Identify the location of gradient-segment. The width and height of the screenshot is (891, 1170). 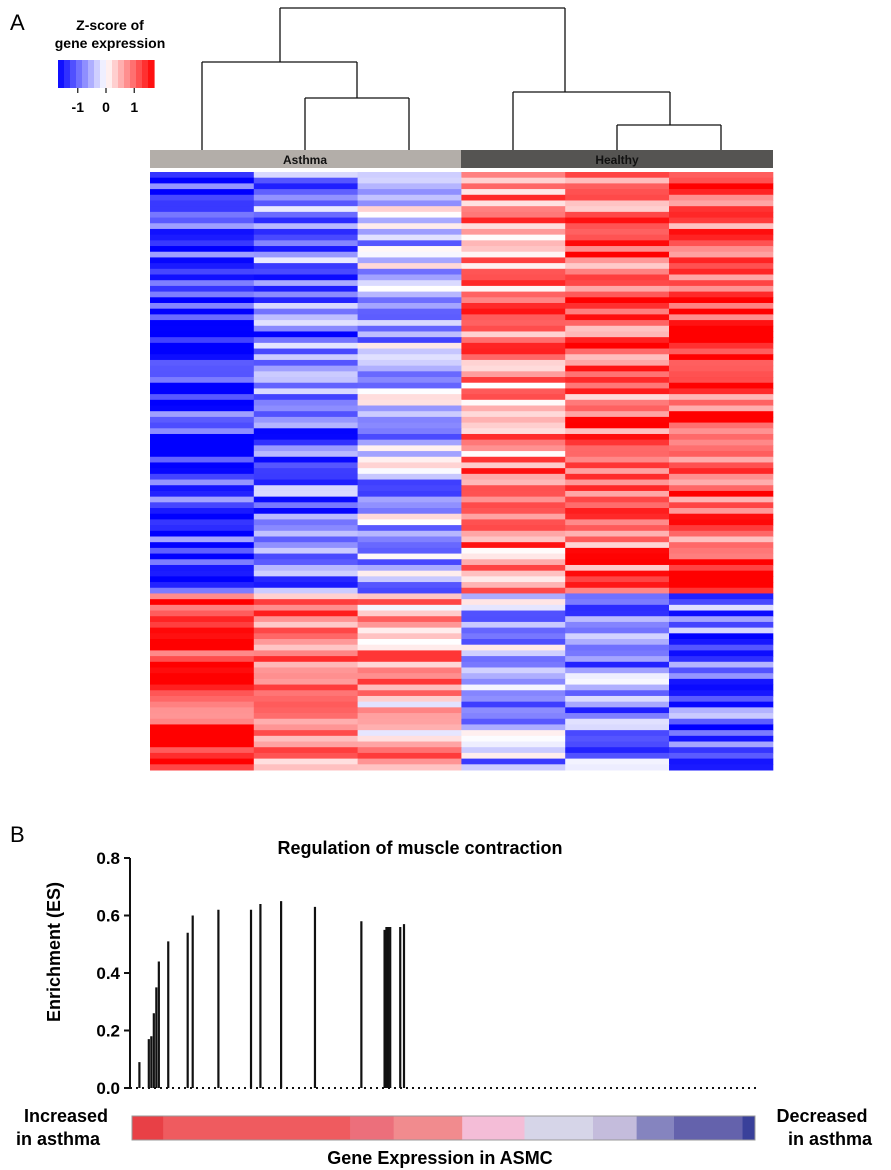
(207, 1128).